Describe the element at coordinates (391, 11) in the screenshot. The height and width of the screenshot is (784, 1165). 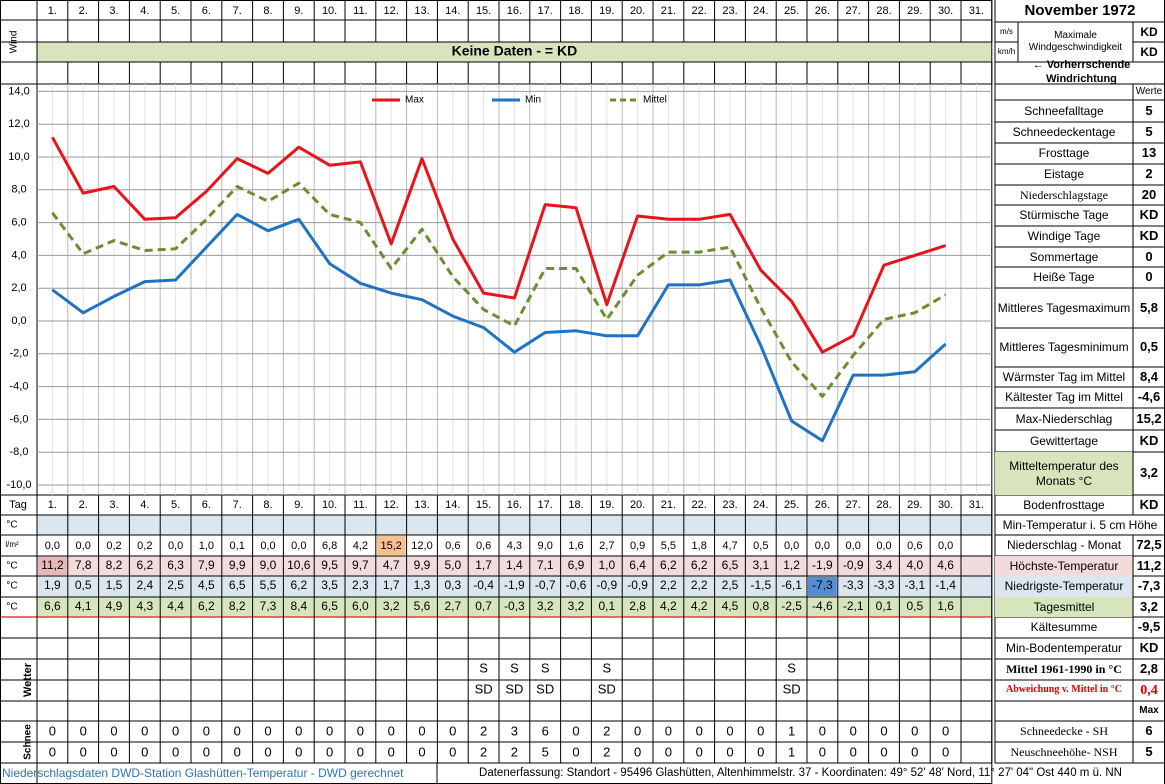
I see `day-label: 12.` at that location.